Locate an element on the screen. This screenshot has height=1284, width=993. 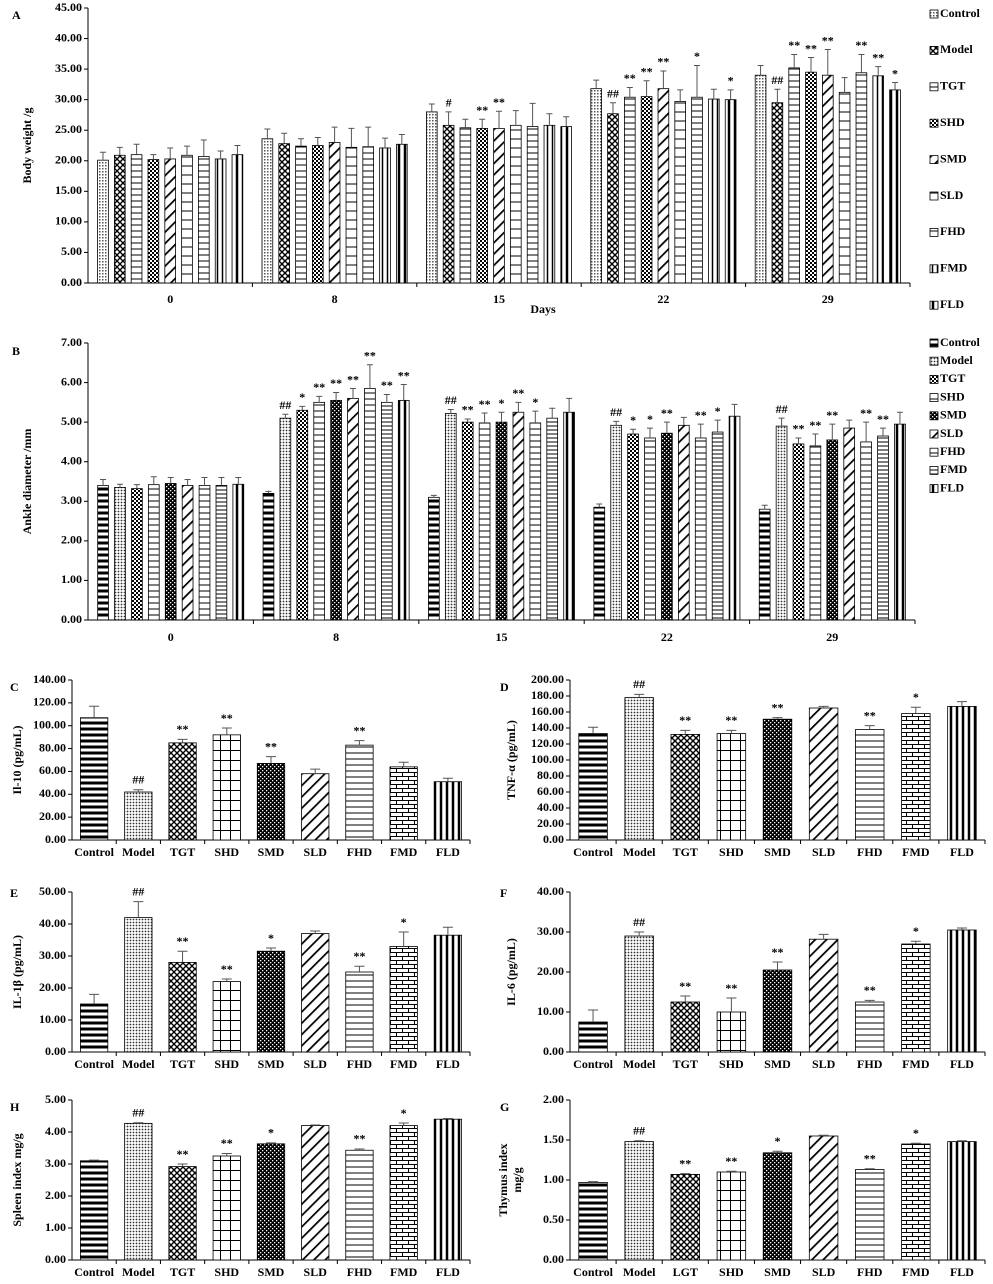
y-tick-label: 0.00 is located at coordinates (55, 1259).